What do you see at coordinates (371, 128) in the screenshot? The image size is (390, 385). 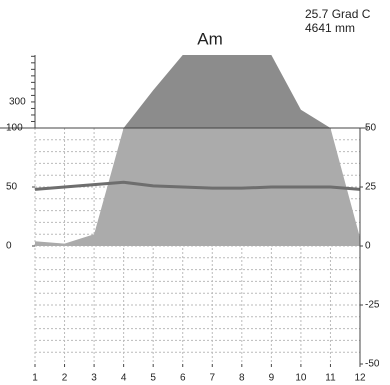 I see `y2-tick-label: 50` at bounding box center [371, 128].